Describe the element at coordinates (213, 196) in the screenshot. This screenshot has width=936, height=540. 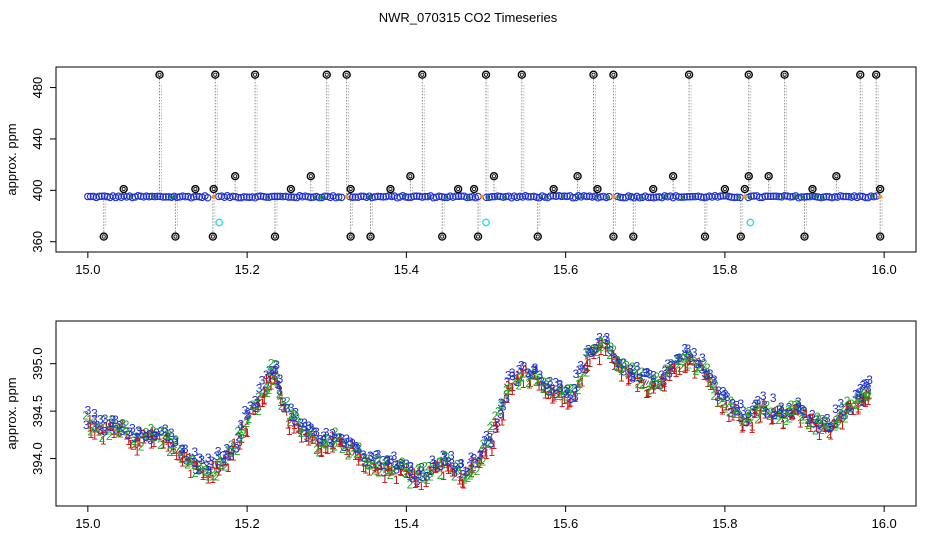
I see `gap-marker` at that location.